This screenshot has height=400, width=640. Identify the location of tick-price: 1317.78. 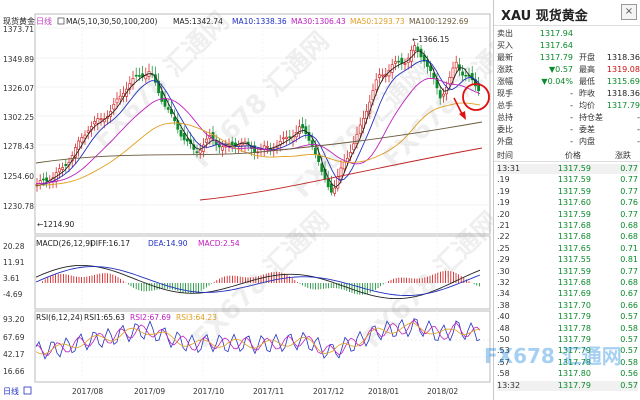
(574, 328).